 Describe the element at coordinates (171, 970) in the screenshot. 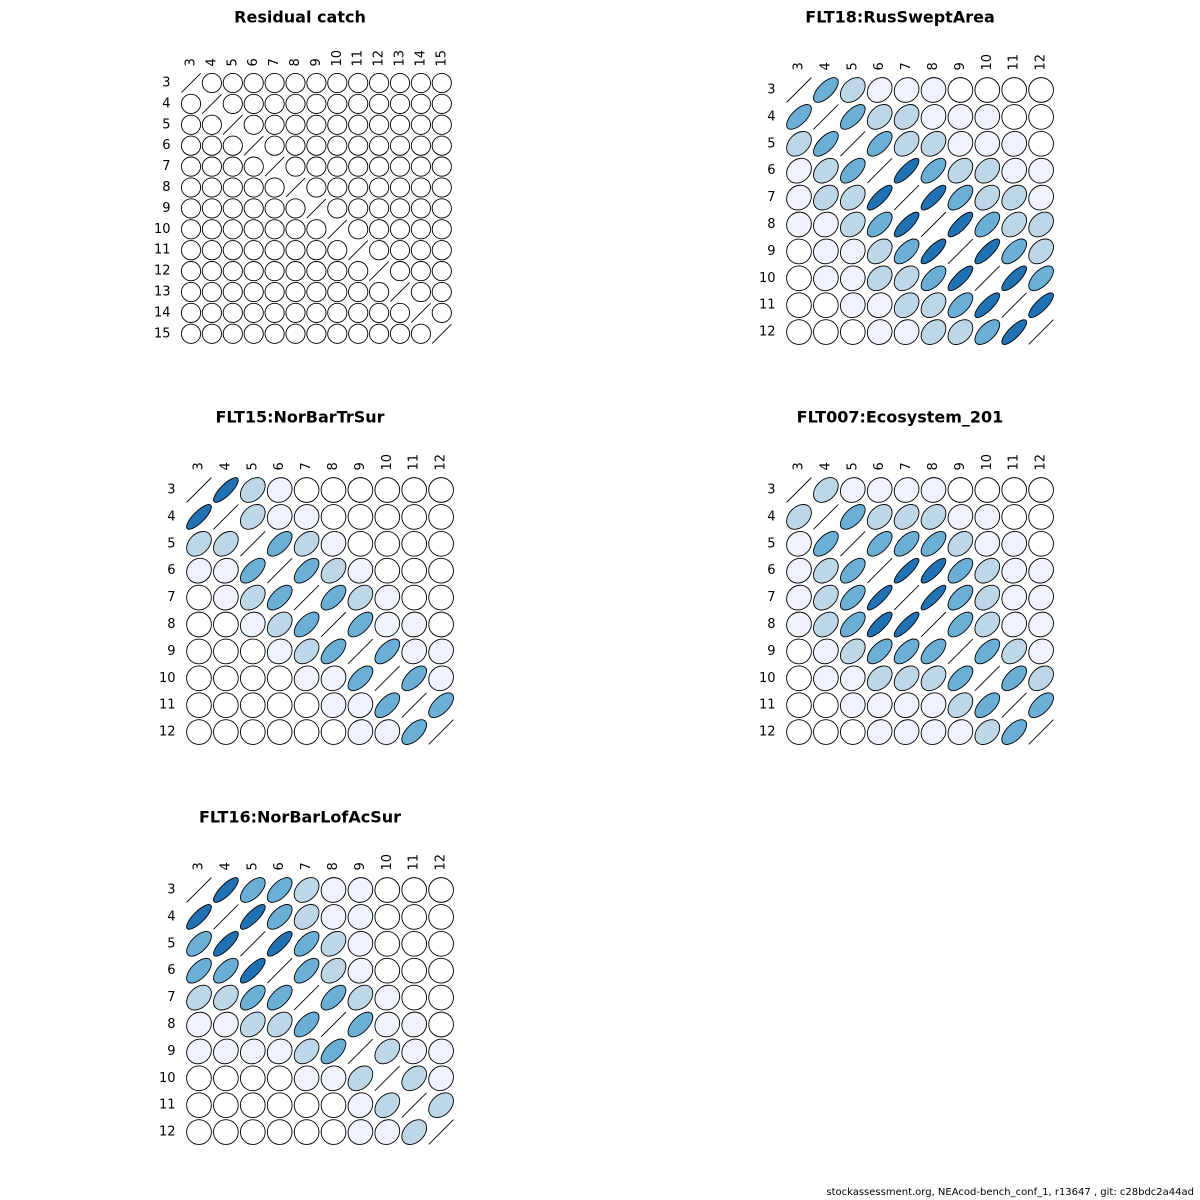

I see `row-tick-label: 6` at that location.